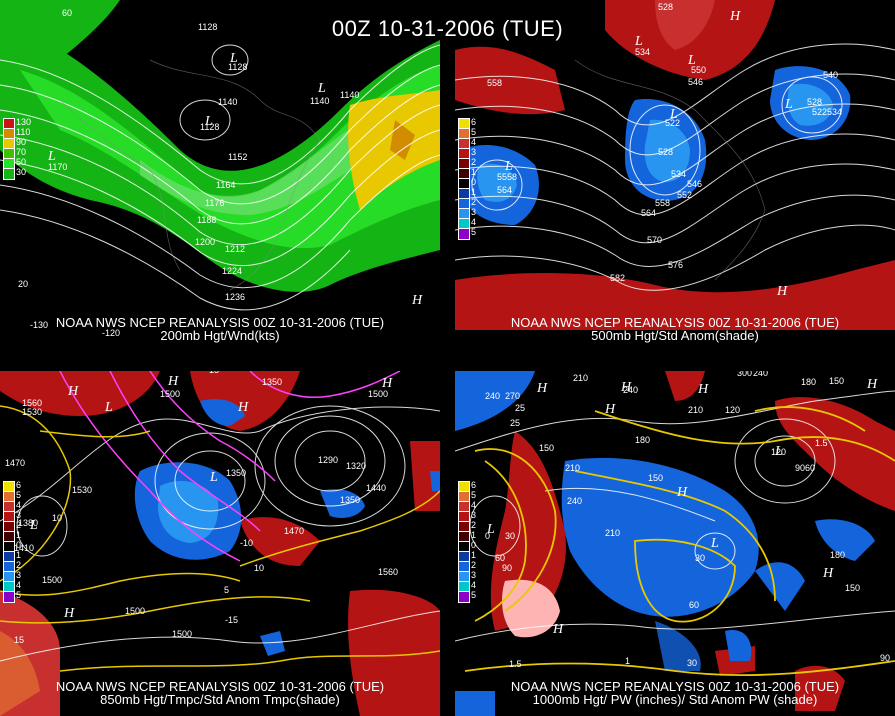  What do you see at coordinates (232, 271) in the screenshot?
I see `svg-text: 1224` at bounding box center [232, 271].